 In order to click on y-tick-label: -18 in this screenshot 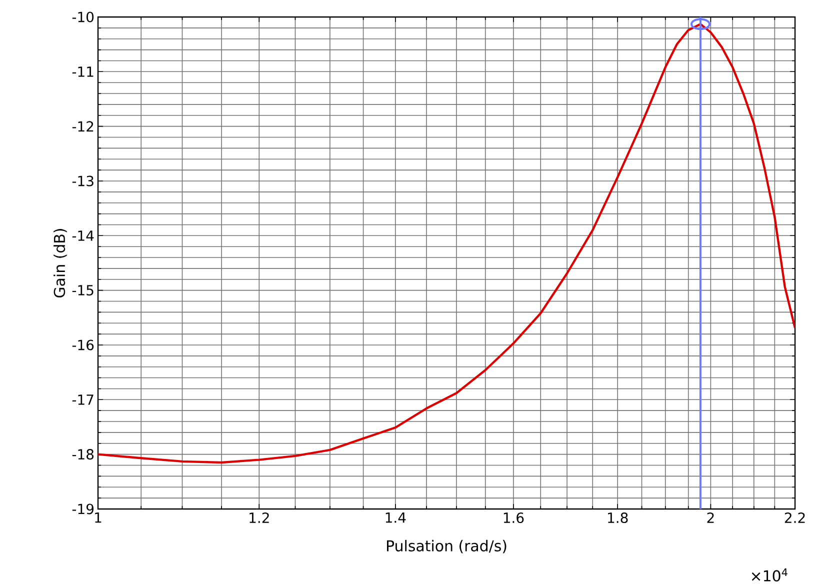, I will do `click(83, 454)`.